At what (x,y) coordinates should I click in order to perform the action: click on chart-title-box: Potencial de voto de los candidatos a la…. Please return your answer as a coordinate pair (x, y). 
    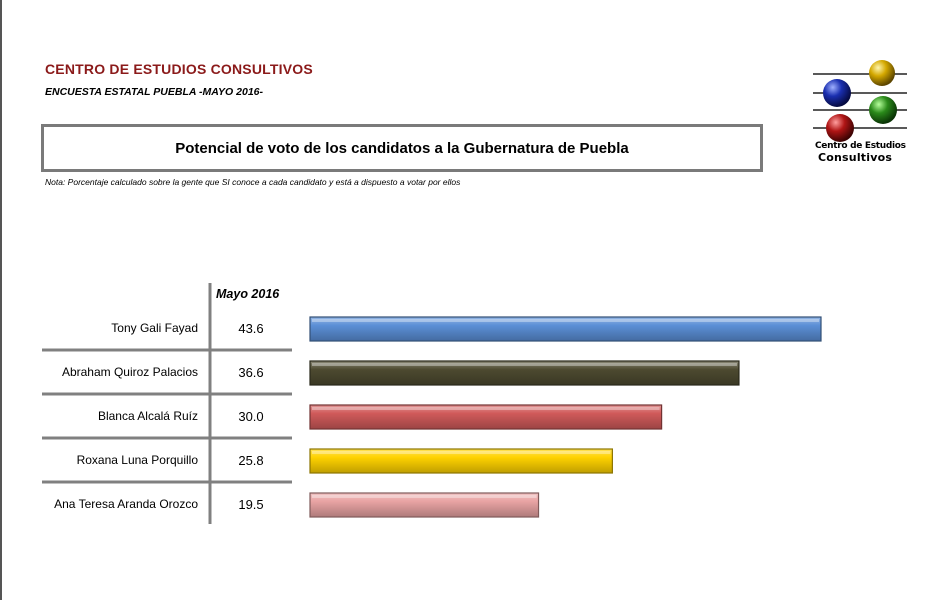
    Looking at the image, I should click on (402, 148).